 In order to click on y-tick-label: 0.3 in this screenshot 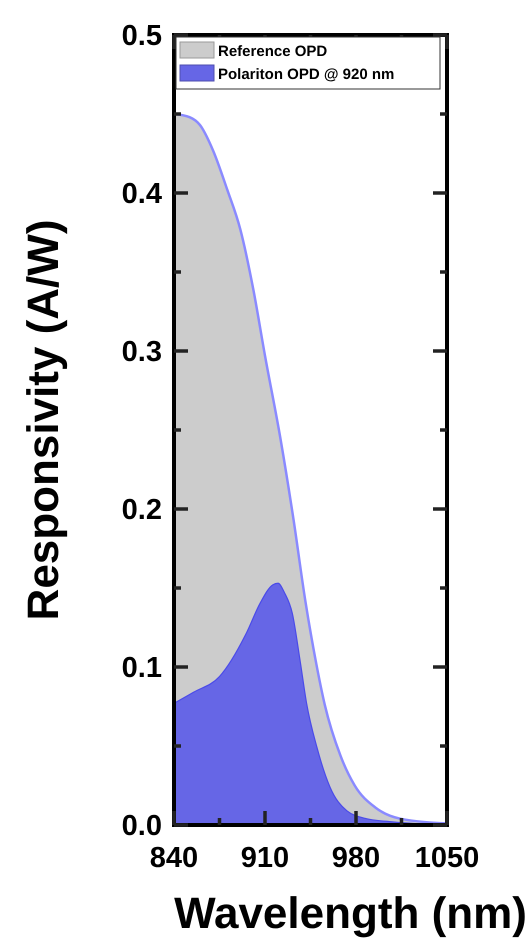, I will do `click(142, 352)`.